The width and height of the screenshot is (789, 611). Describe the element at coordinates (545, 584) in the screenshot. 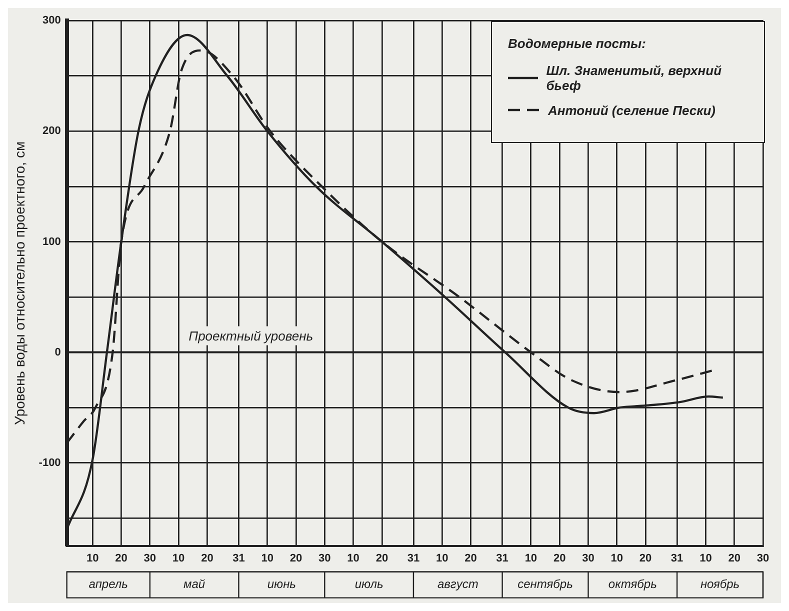

I see `text: сентябрь` at that location.